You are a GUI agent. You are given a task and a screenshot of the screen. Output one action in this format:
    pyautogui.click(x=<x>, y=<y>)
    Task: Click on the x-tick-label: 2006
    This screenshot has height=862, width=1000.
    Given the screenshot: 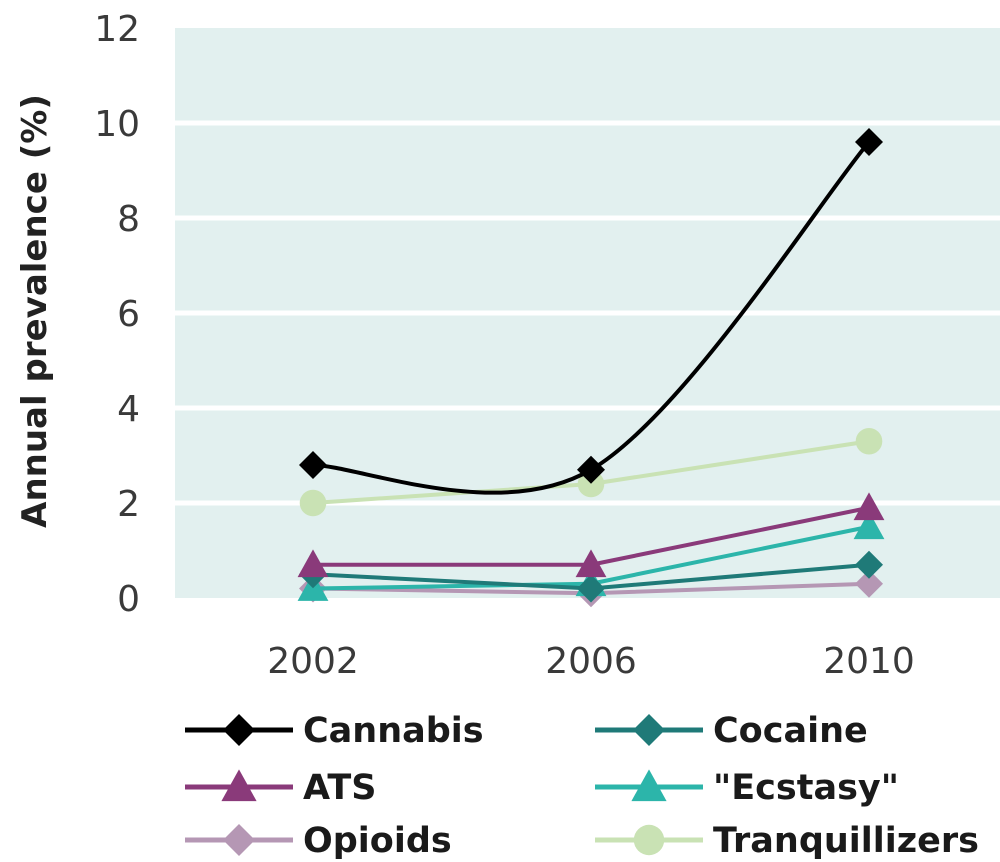 What is the action you would take?
    pyautogui.click(x=591, y=661)
    